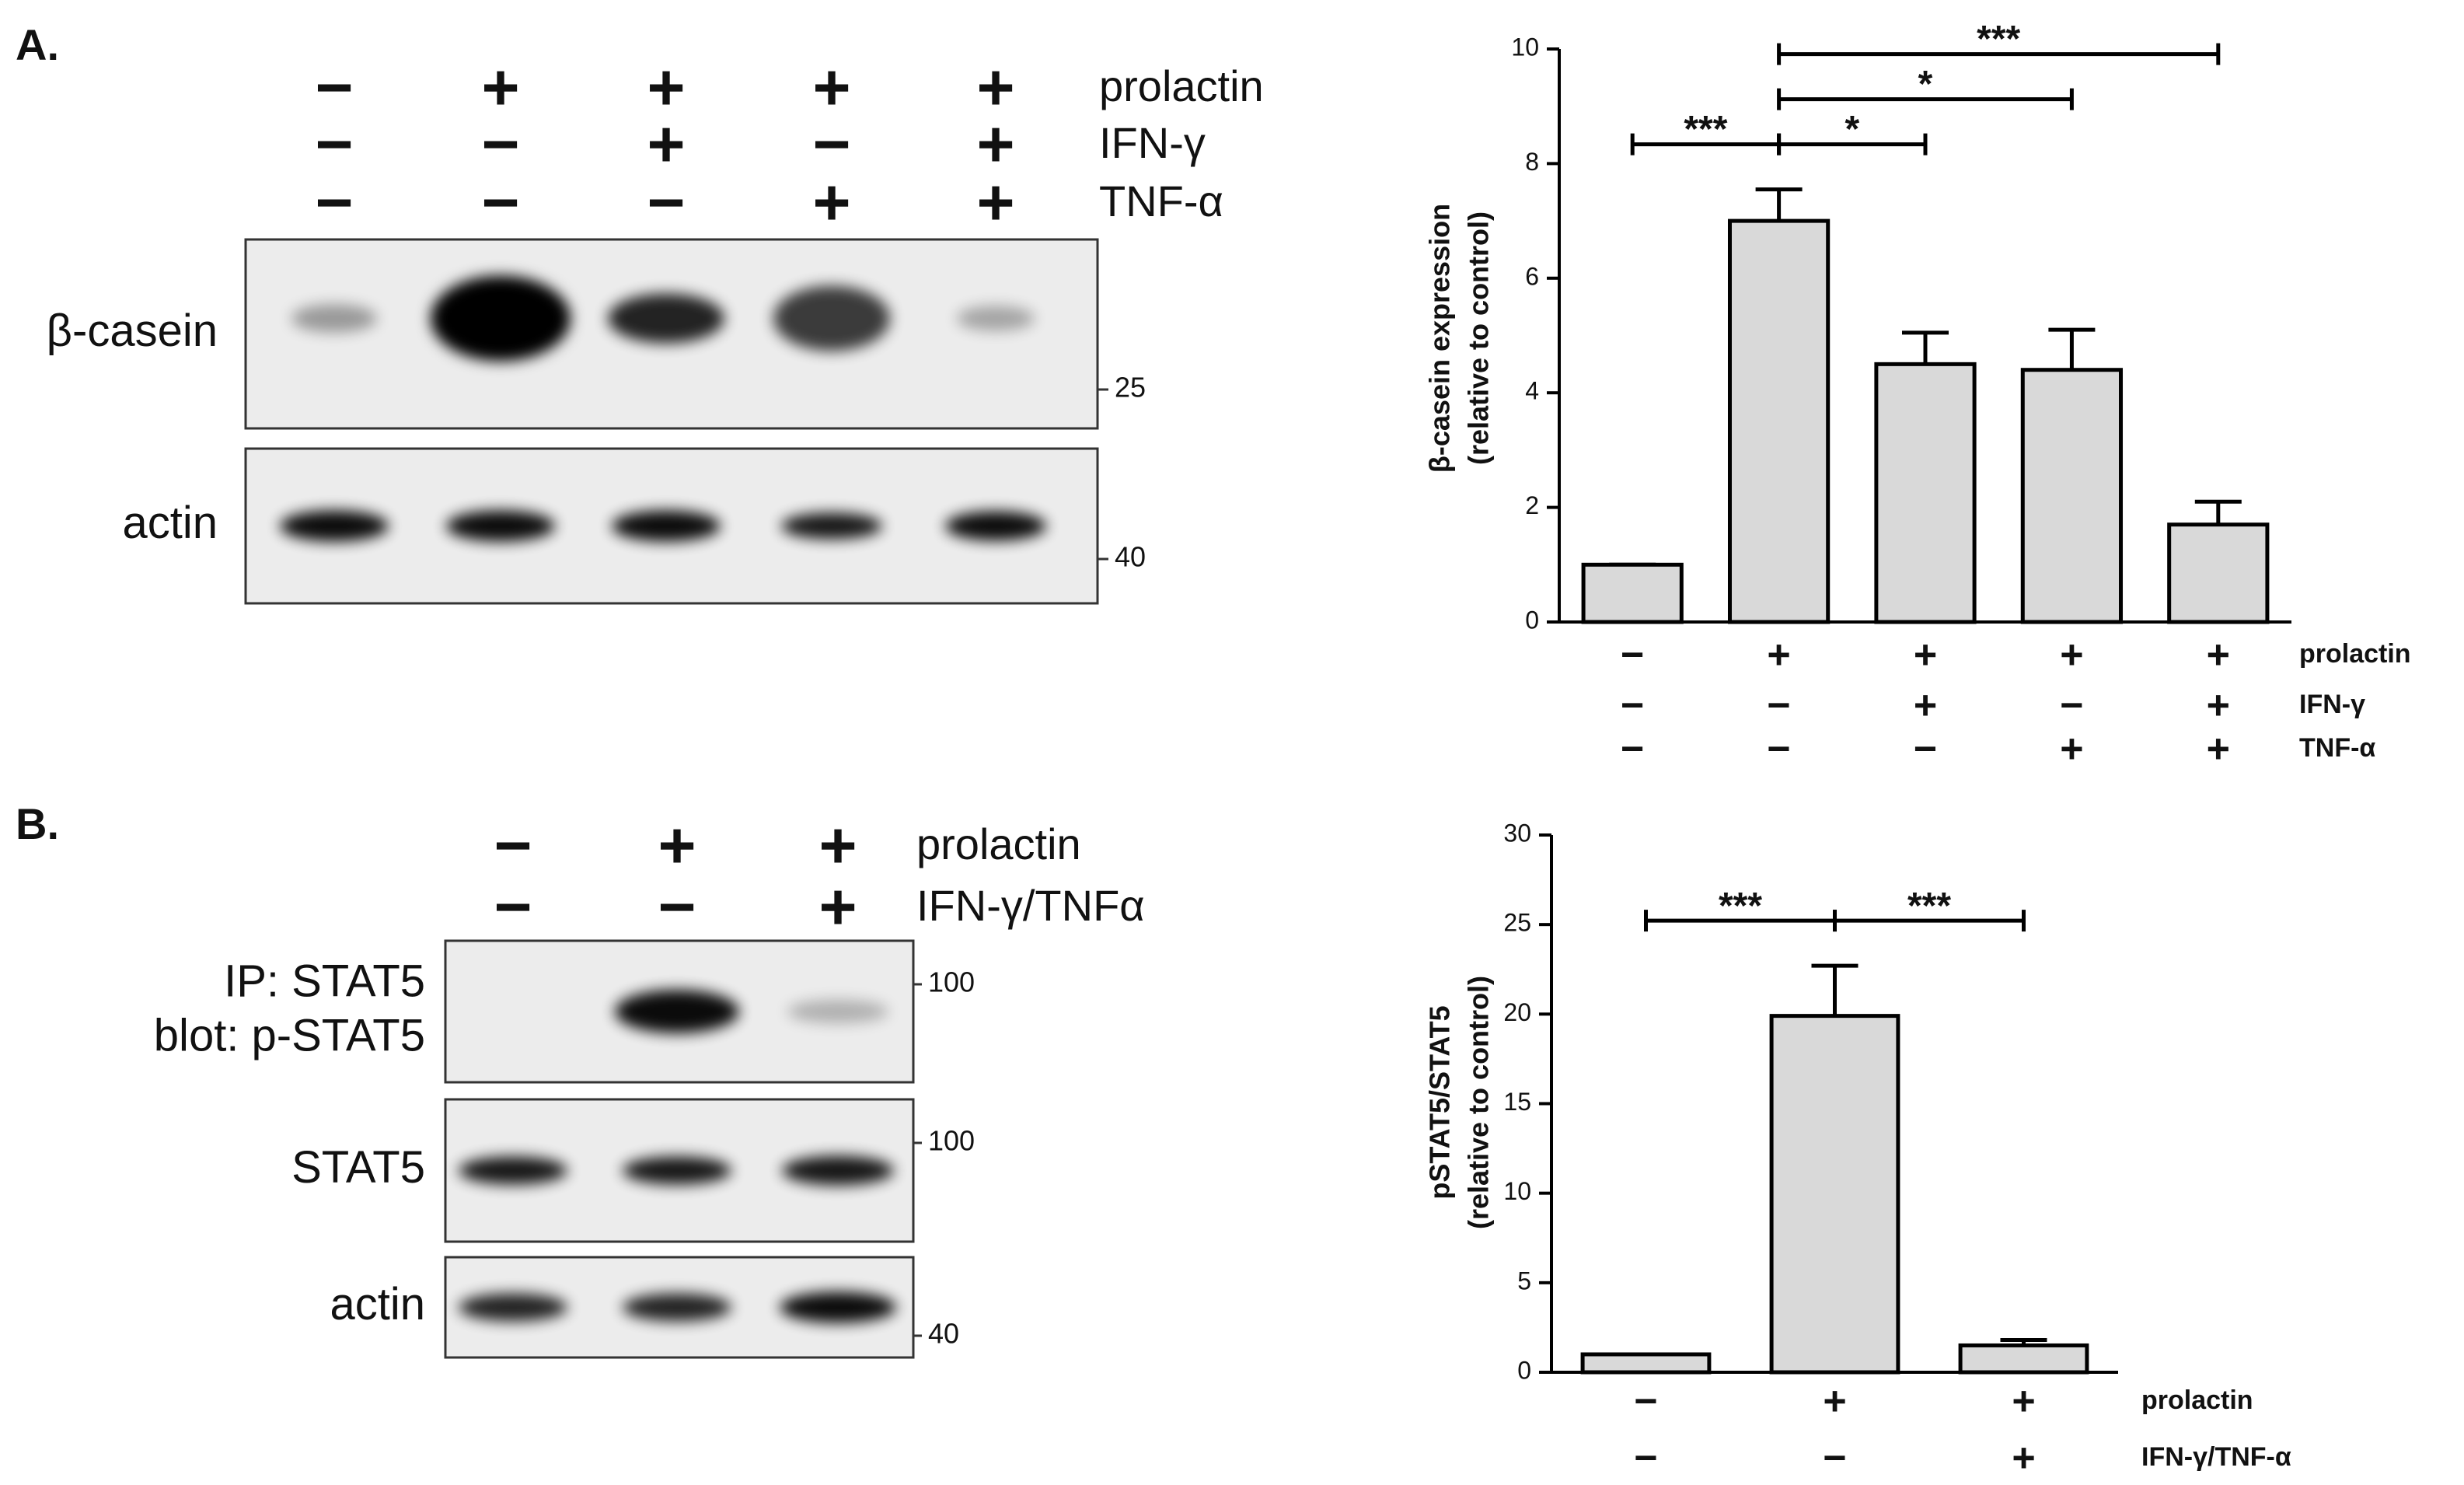  I want to click on y-axis-label: pSTAT5/STAT5, so click(1440, 1102).